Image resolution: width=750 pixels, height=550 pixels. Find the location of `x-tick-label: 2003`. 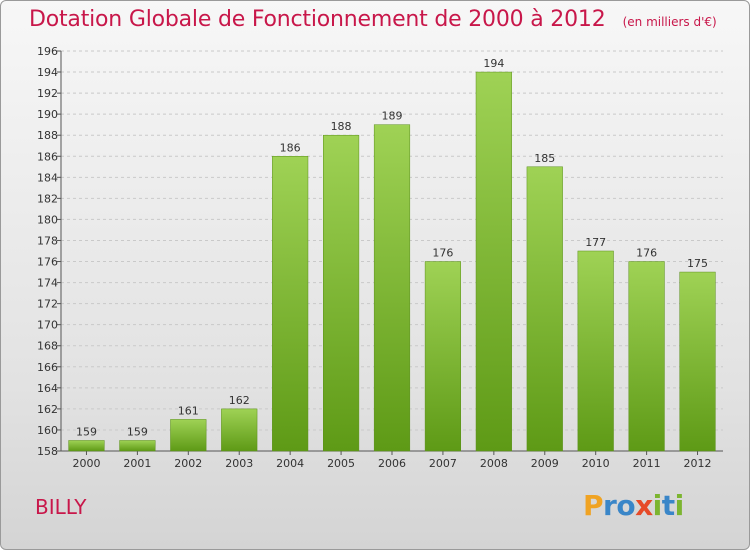

x-tick-label: 2003 is located at coordinates (239, 463).